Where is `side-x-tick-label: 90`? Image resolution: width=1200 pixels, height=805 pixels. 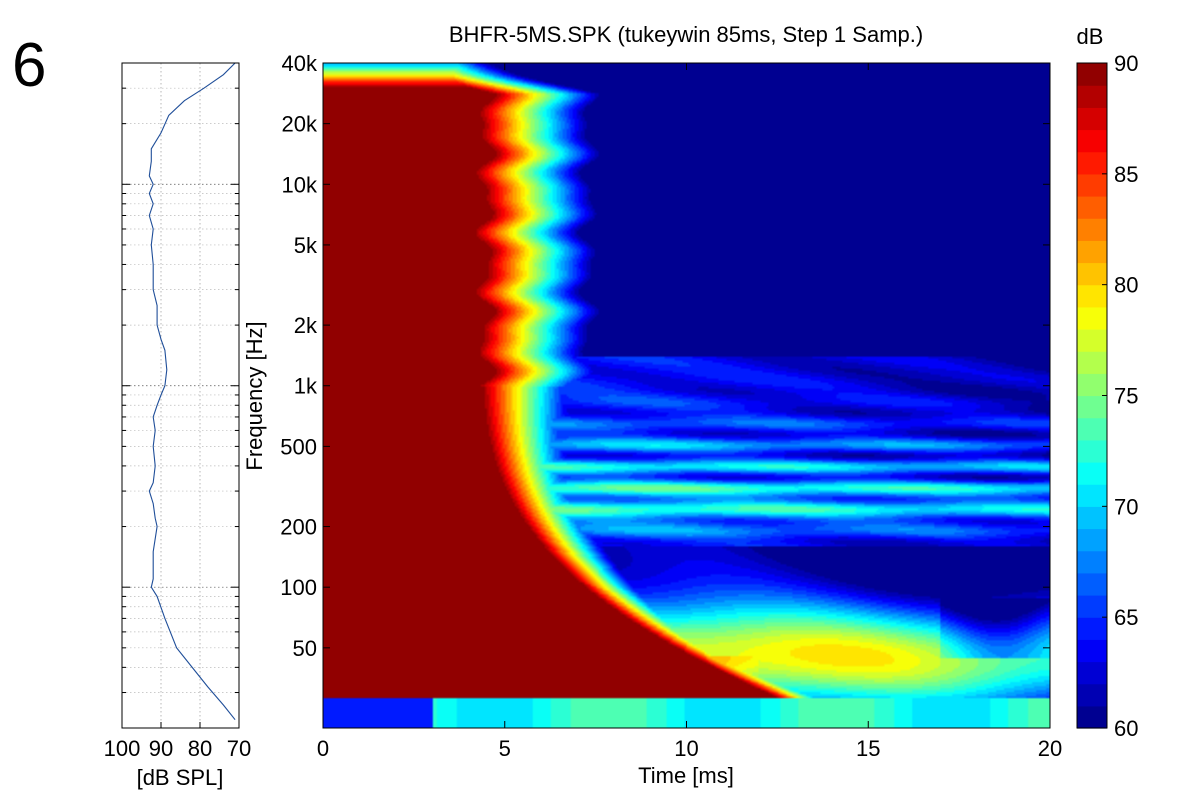
side-x-tick-label: 90 is located at coordinates (161, 748).